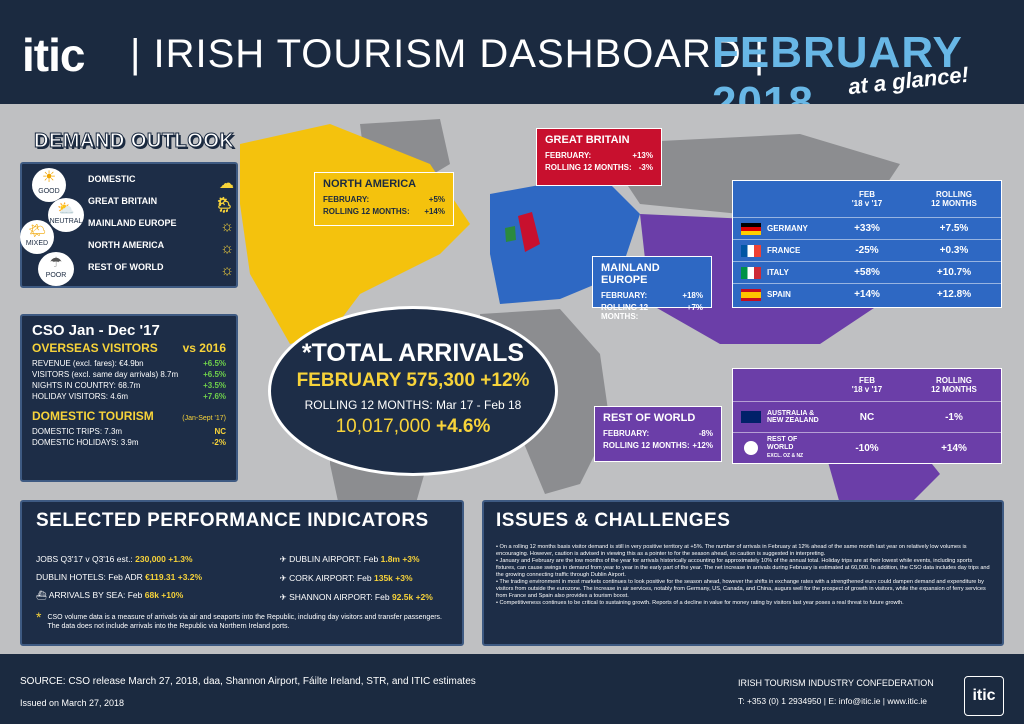  Describe the element at coordinates (448, 54) in the screenshot. I see `dashboard-title: | IRISH TOURISM DASHBOARD |` at that location.